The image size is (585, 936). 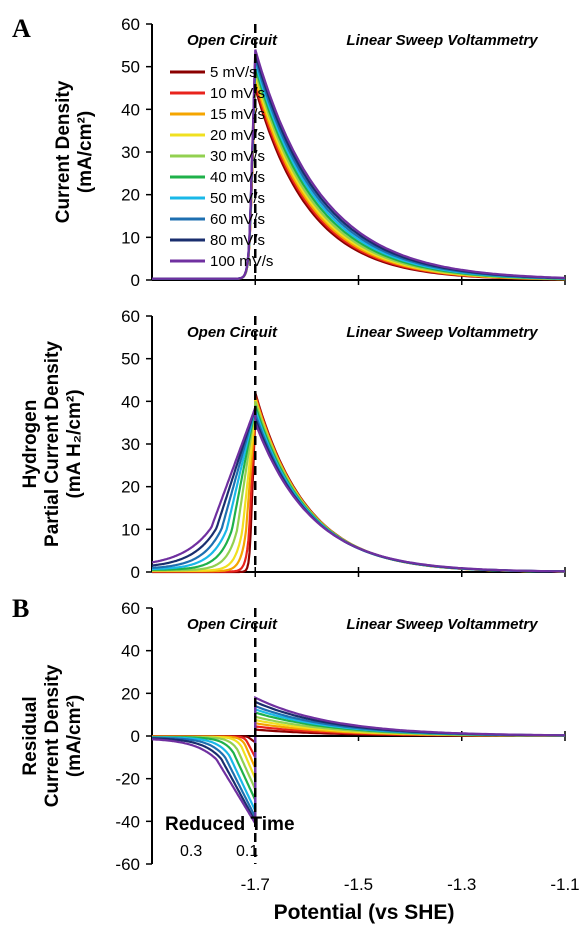 I want to click on legend-label: 20 mV/s, so click(x=237, y=135).